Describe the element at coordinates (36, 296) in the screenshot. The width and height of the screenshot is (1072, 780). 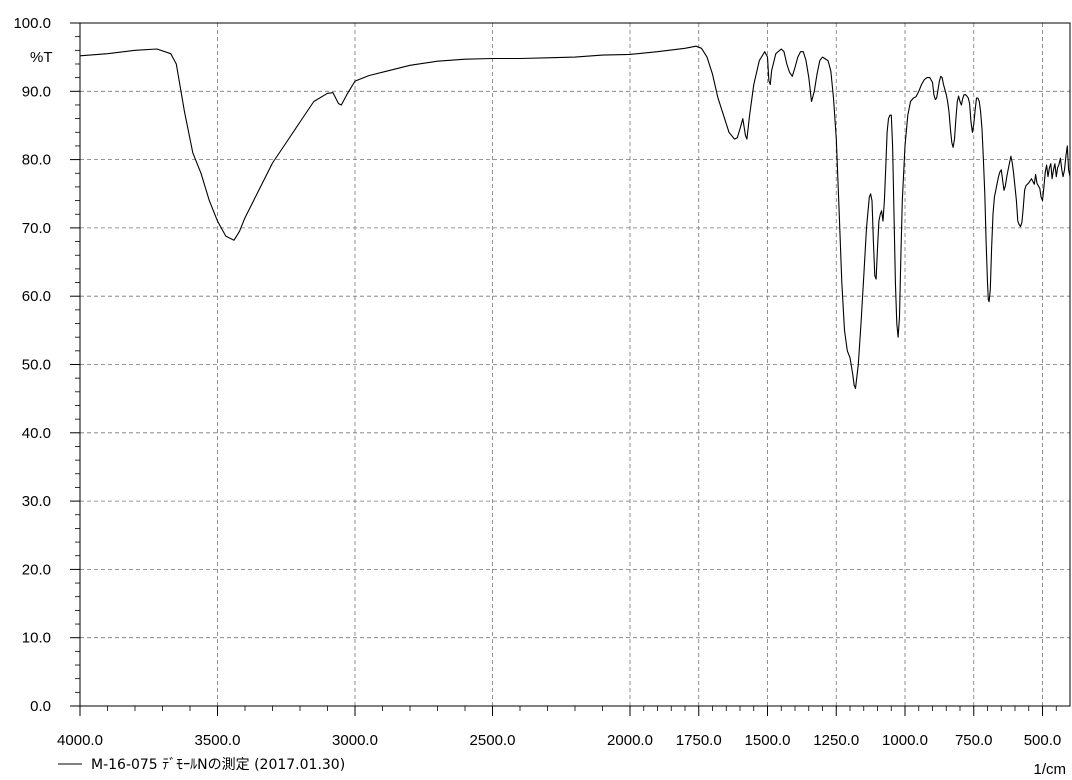
I see `y-tick-label: 60.0` at that location.